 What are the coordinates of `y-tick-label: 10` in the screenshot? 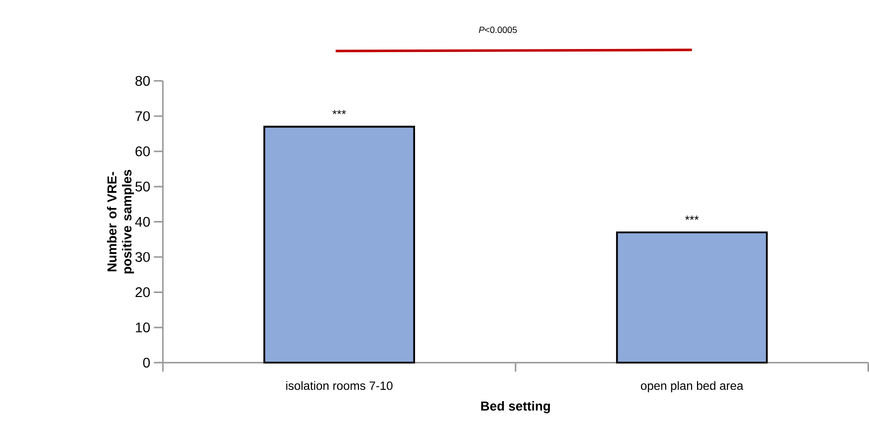 It's located at (143, 327).